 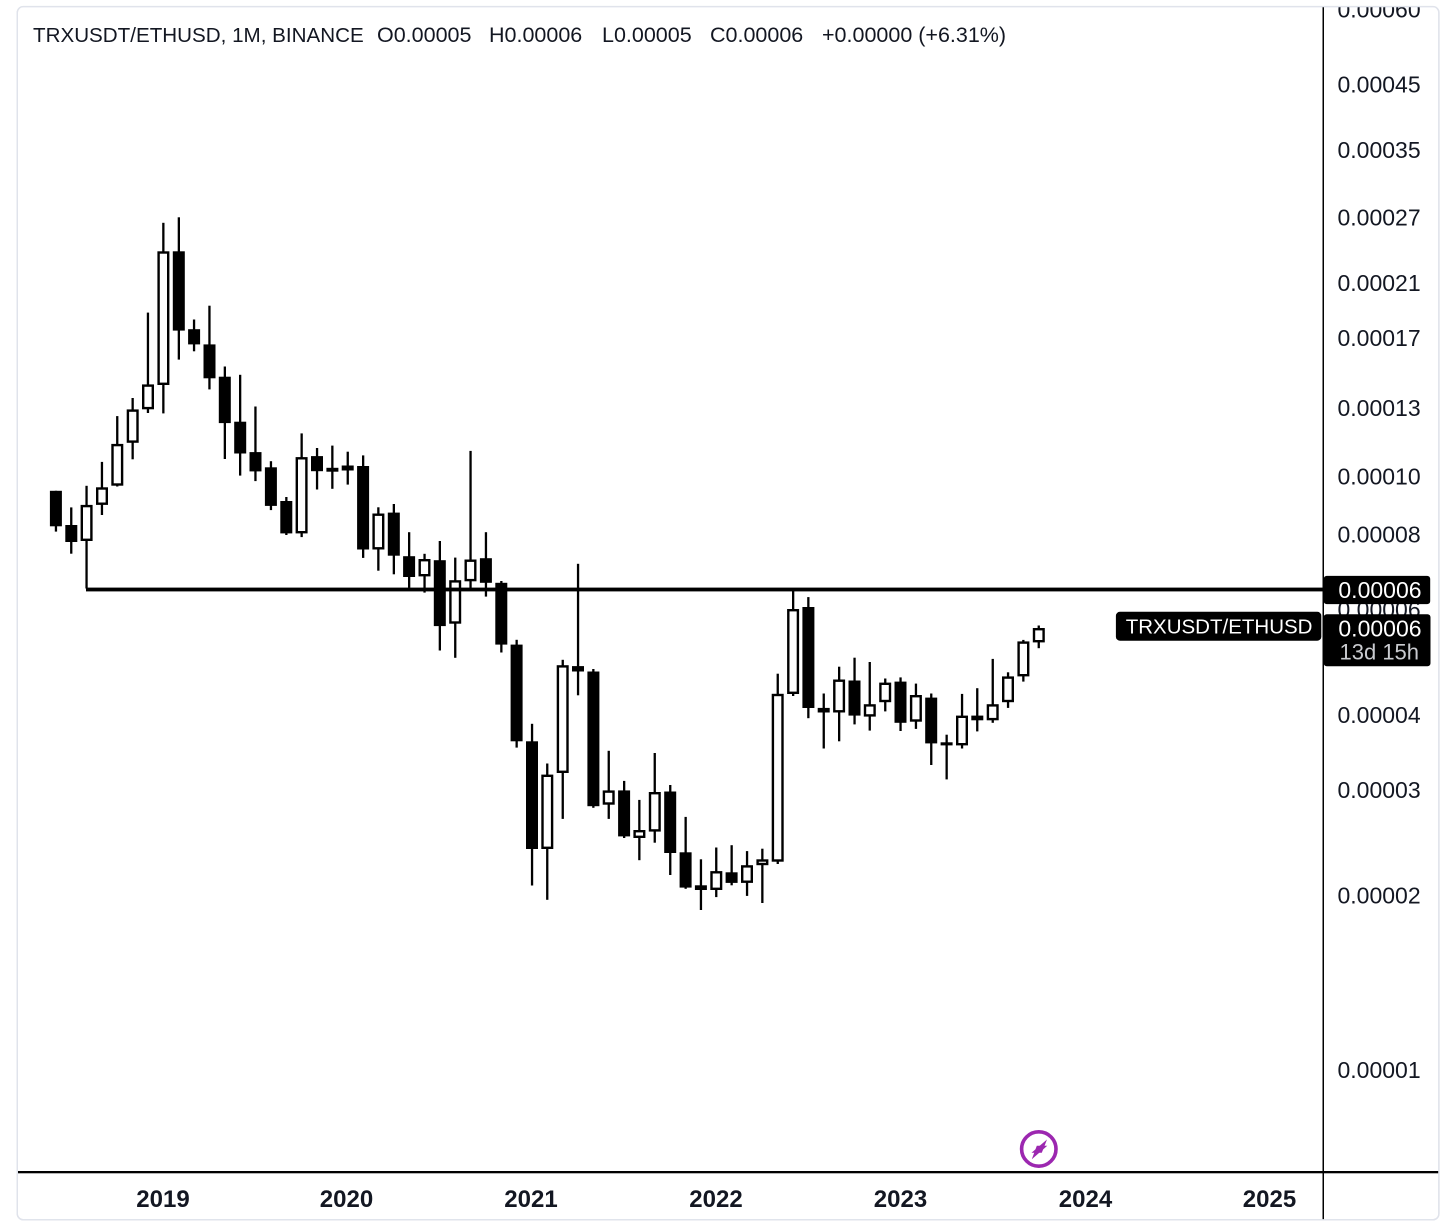 What do you see at coordinates (715, 1199) in the screenshot?
I see `svg-text: 2022` at bounding box center [715, 1199].